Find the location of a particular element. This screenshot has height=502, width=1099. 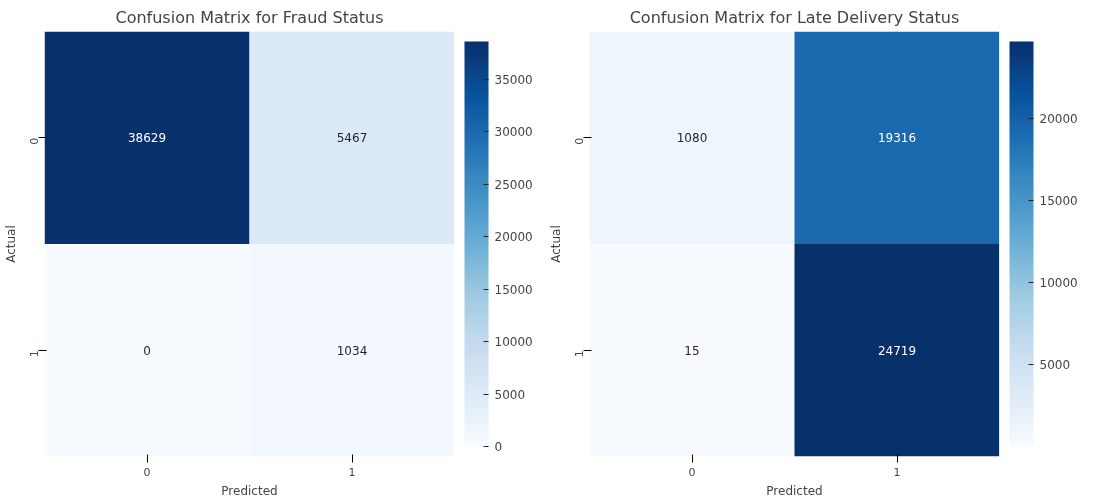

chart-title: Confusion Matrix for Fraud Status is located at coordinates (249, 17).